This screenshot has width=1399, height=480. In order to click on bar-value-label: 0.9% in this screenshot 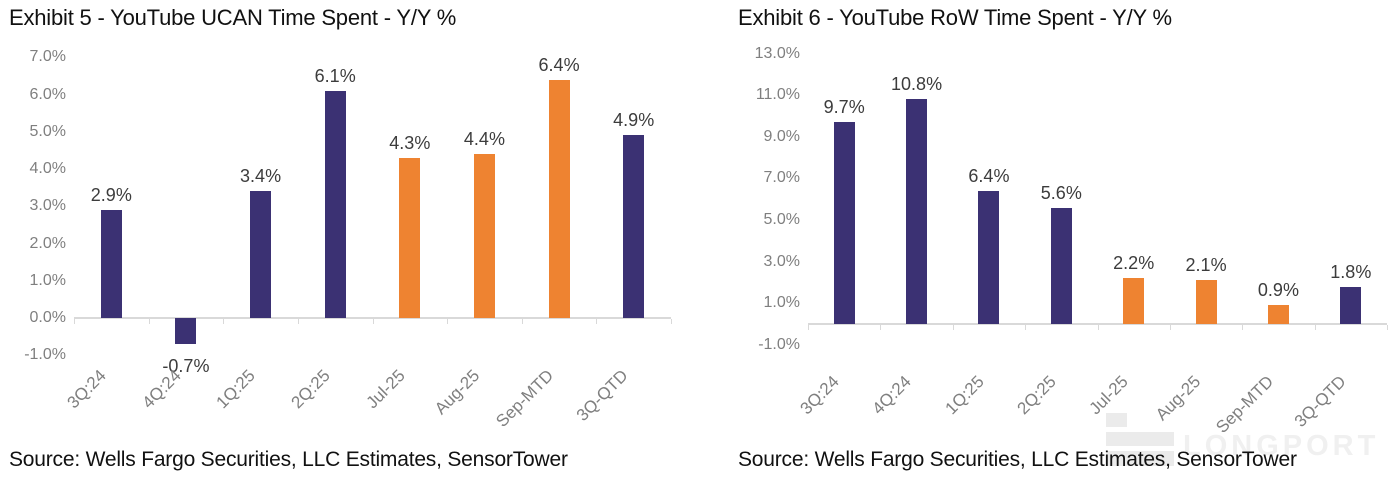, I will do `click(1278, 290)`.